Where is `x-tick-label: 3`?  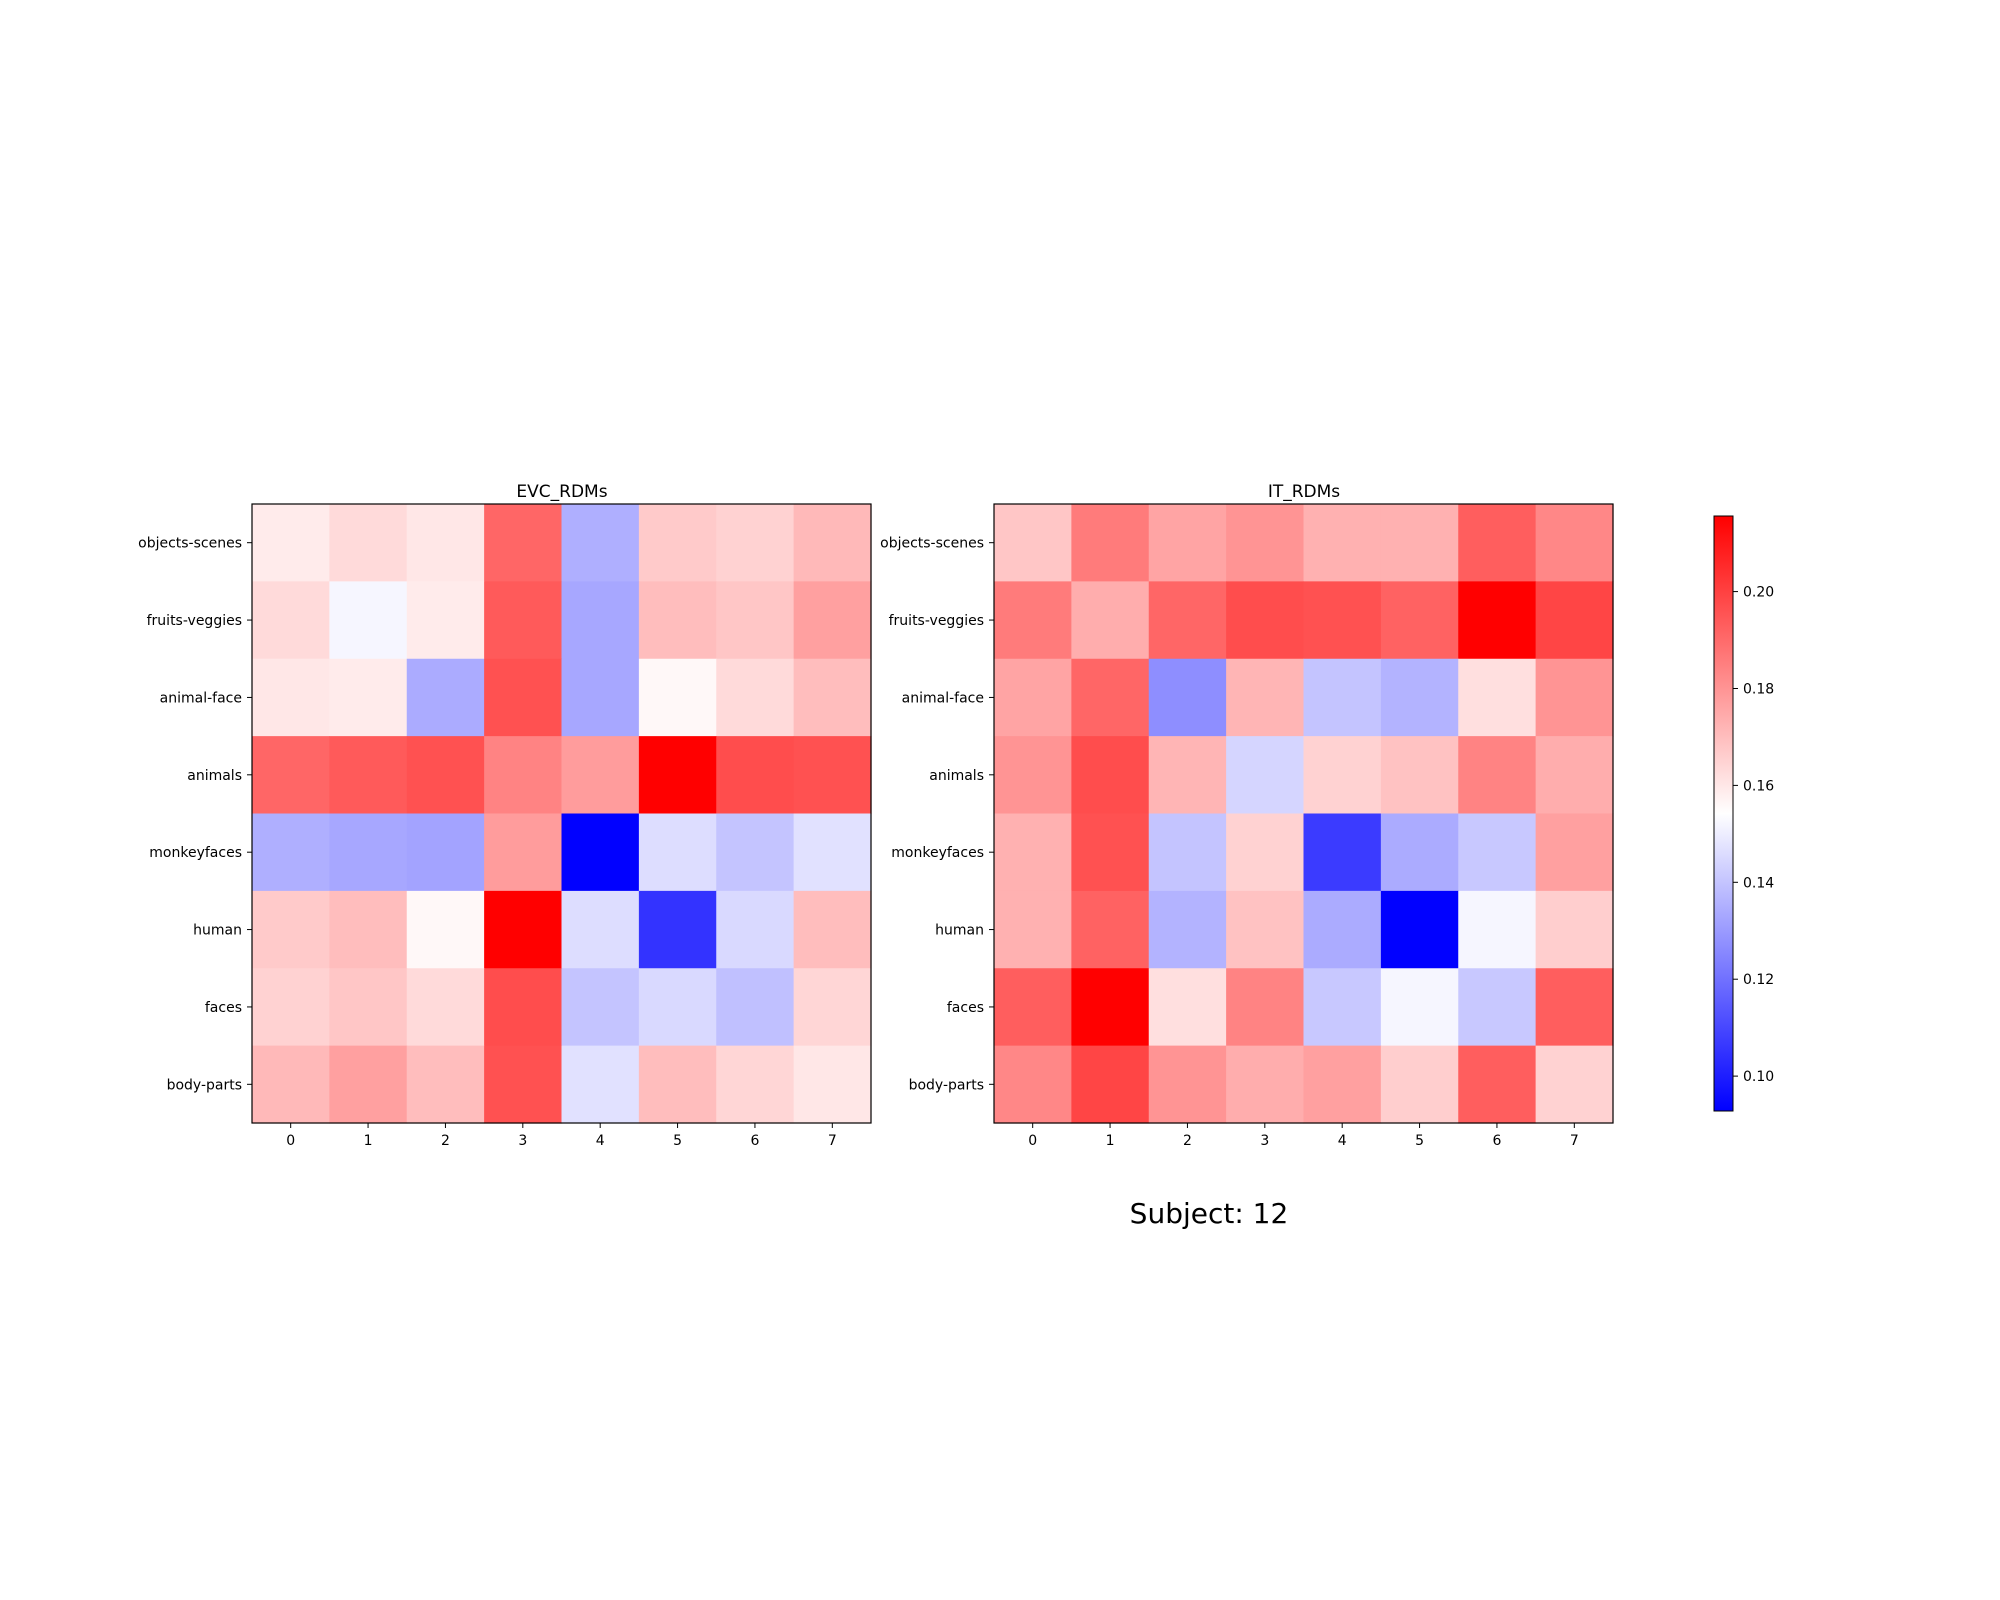 x-tick-label: 3 is located at coordinates (522, 1141).